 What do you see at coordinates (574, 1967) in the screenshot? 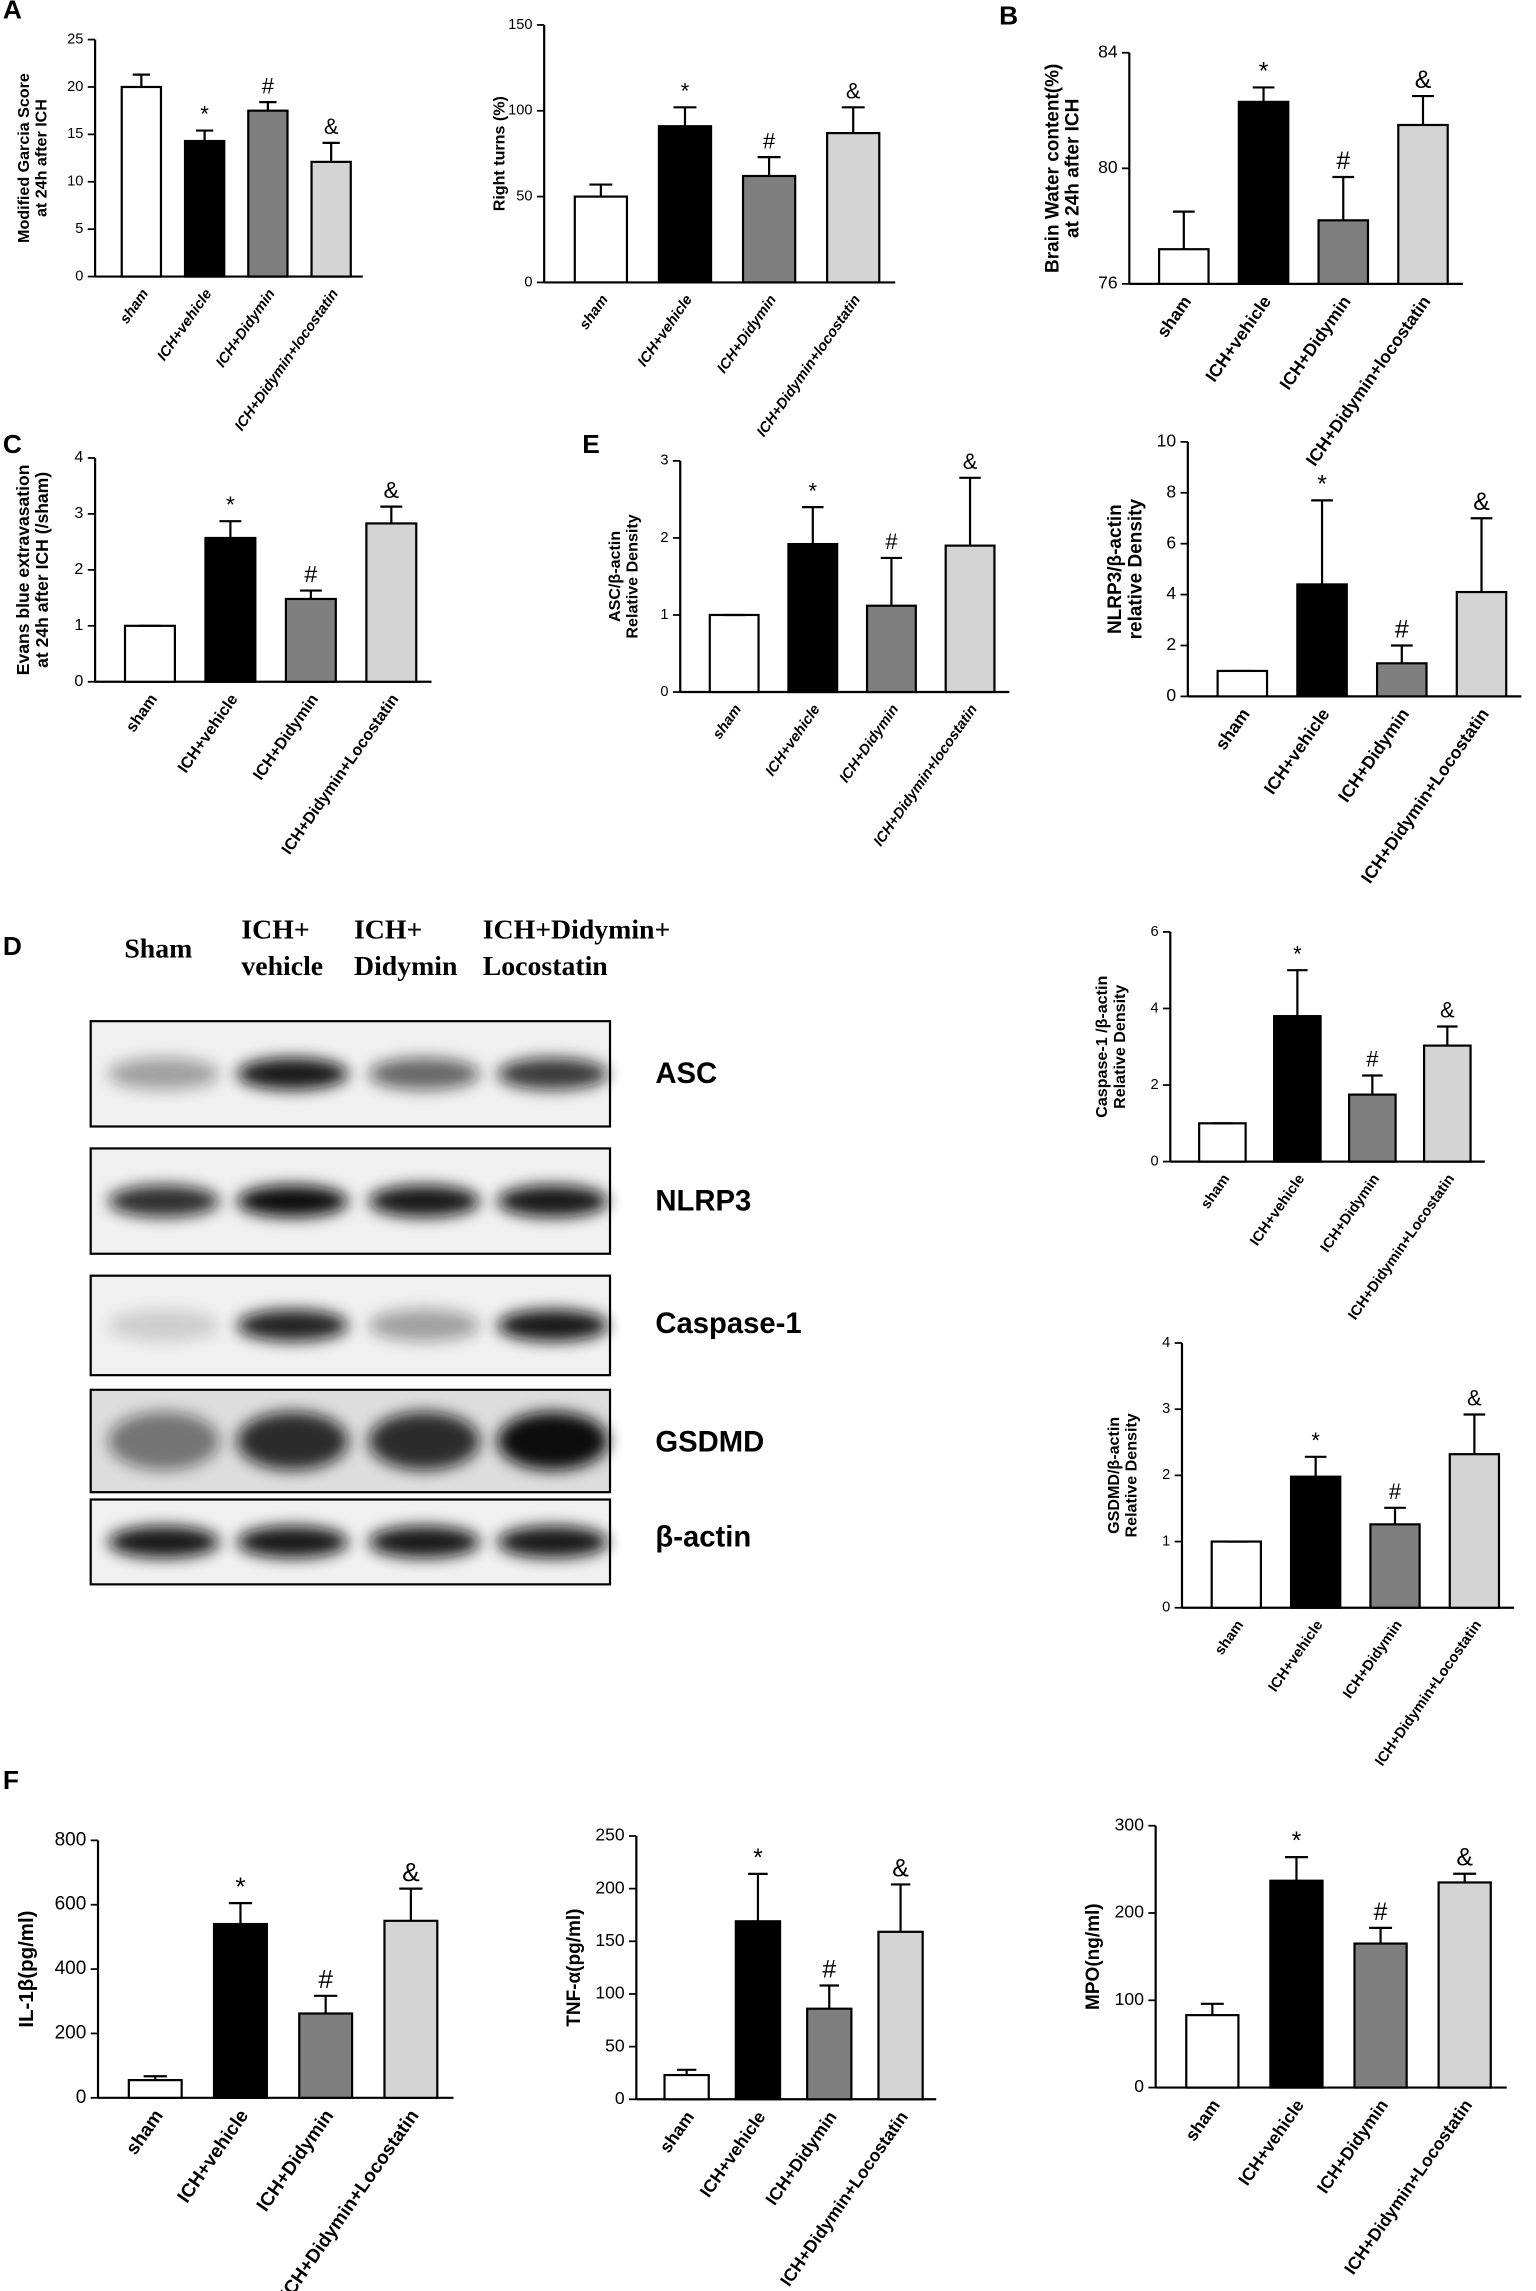
I see `y-axis-label: TNF-α(pg/ml)` at bounding box center [574, 1967].